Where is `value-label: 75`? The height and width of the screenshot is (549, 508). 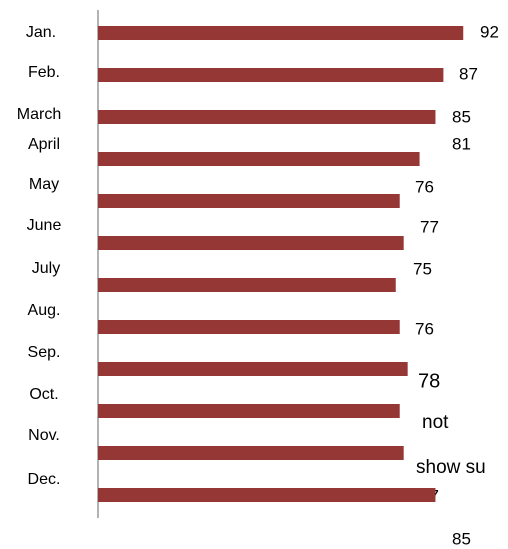 value-label: 75 is located at coordinates (422, 268).